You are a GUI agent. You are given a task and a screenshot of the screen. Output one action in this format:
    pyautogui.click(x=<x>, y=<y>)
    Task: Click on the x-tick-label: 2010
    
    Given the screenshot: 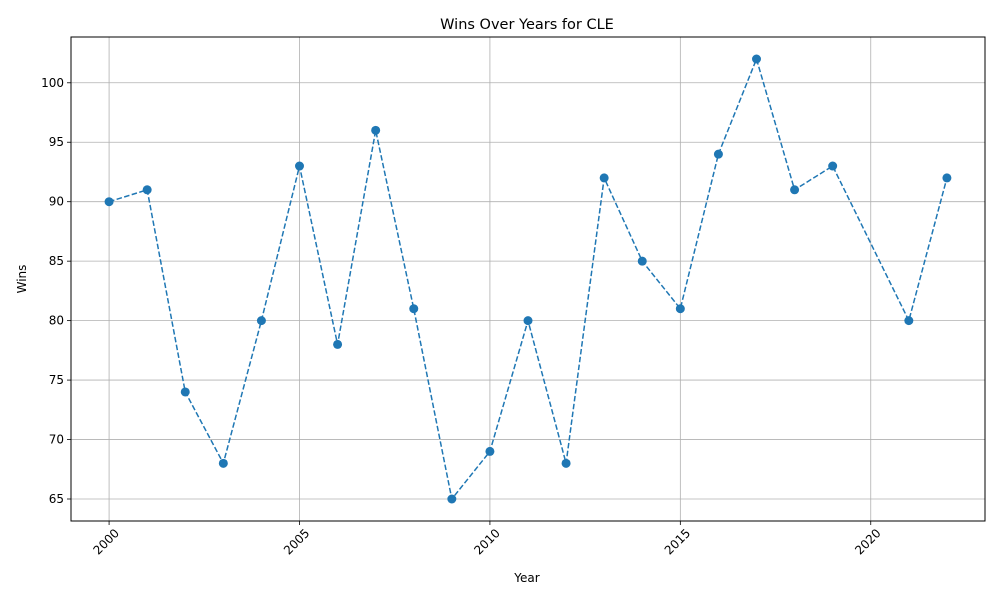 What is the action you would take?
    pyautogui.click(x=486, y=541)
    